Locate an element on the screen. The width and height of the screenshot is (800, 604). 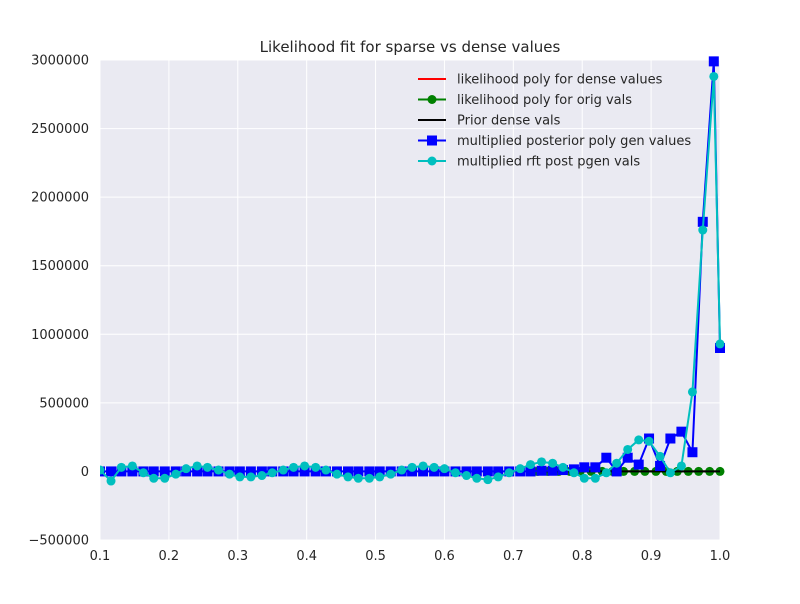
y-tick-label: 1000000 is located at coordinates (60, 335).